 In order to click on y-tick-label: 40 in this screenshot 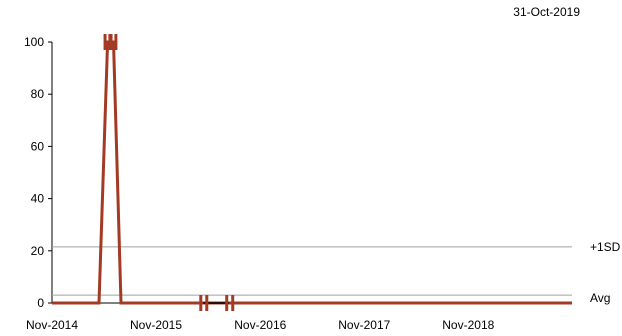, I will do `click(38, 199)`.